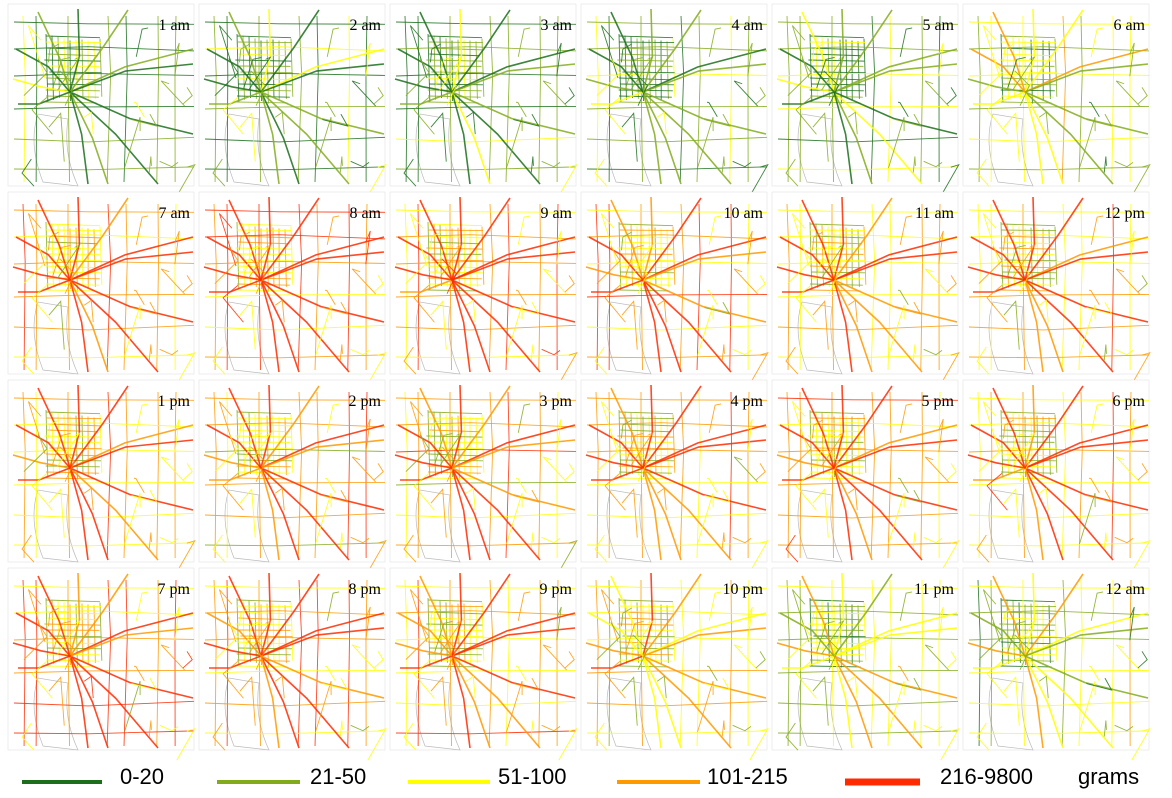 The height and width of the screenshot is (798, 1172). What do you see at coordinates (747, 401) in the screenshot?
I see `panel-label: 4 pm` at bounding box center [747, 401].